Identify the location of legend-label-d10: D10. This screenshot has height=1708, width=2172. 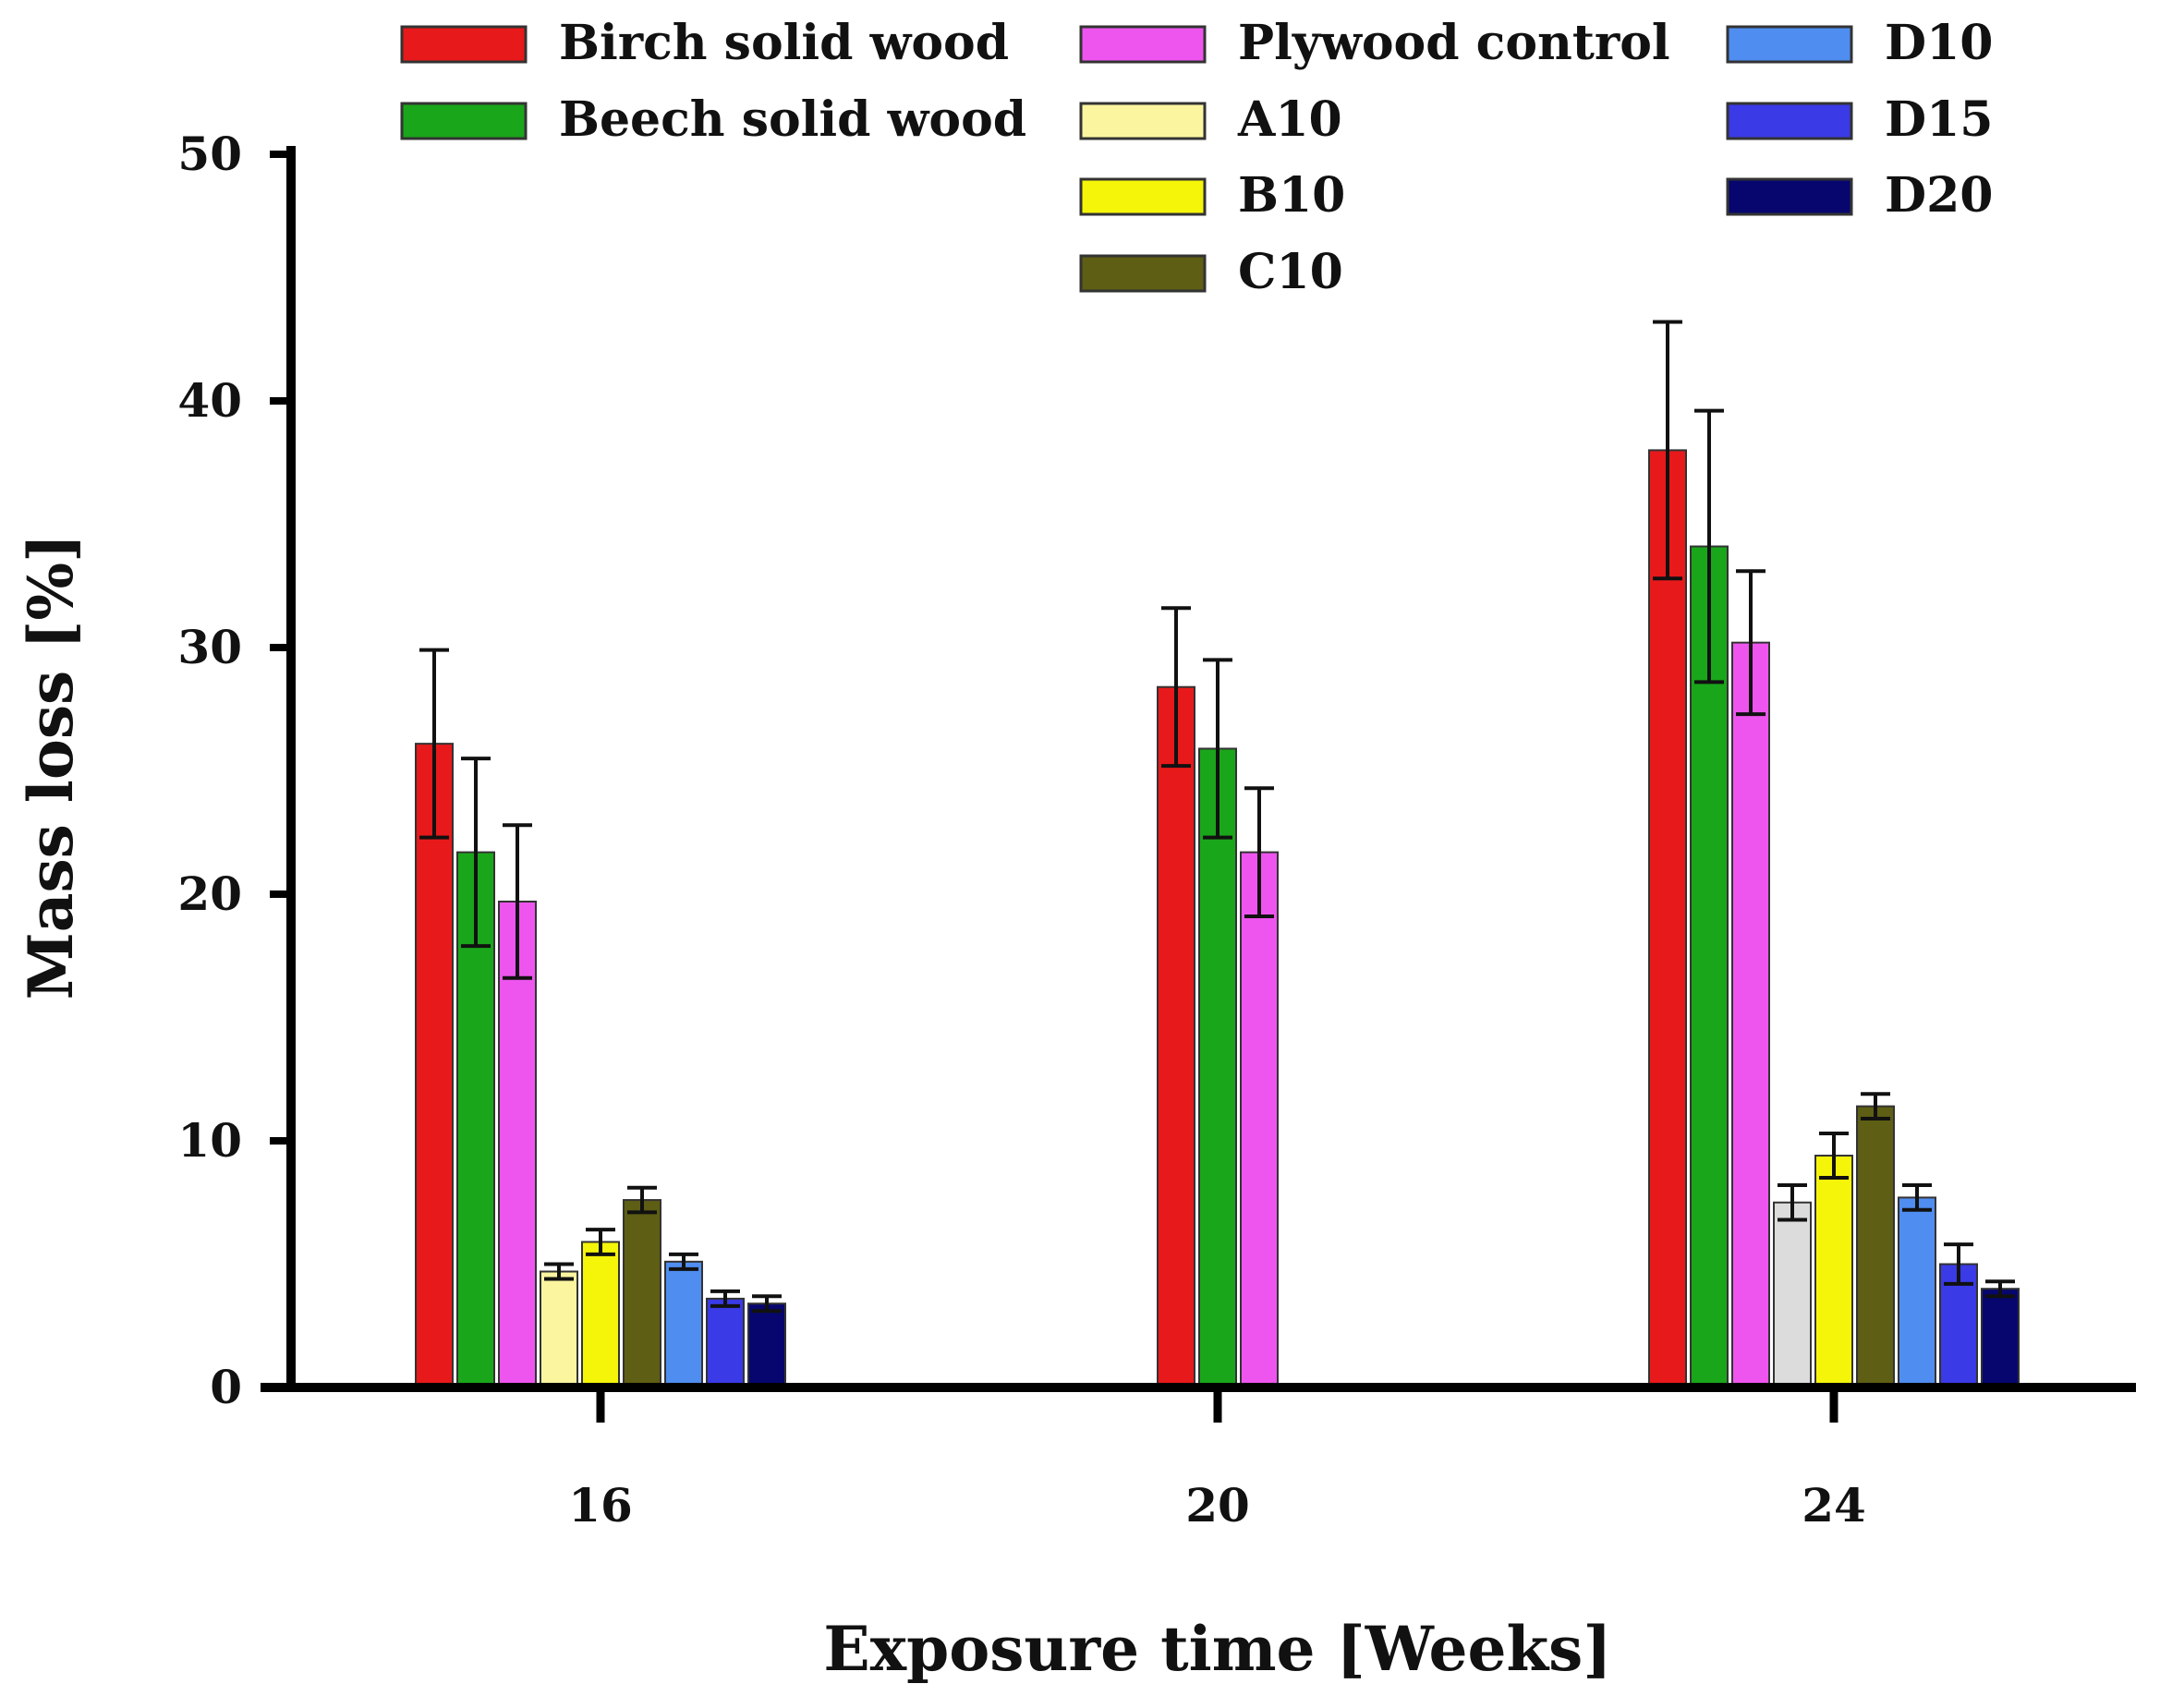
(1939, 43).